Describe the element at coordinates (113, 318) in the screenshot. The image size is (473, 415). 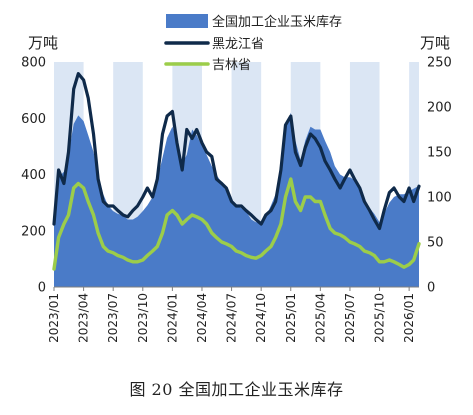
I see `x-tick-label: 2023/07` at that location.